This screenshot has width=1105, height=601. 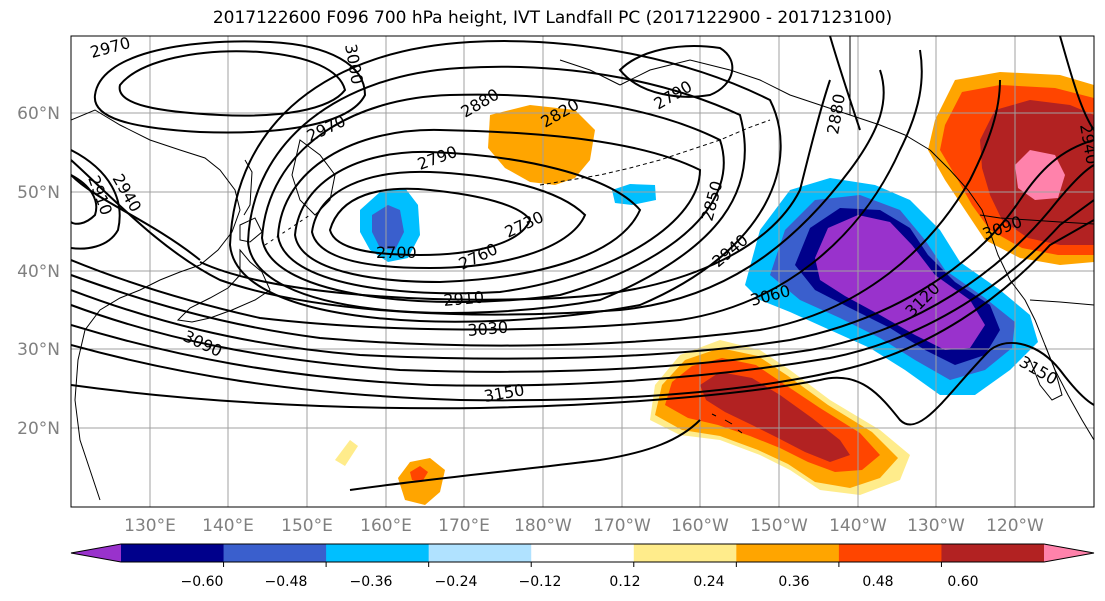 I want to click on negative-anomaly-patch-small, so click(x=634, y=194).